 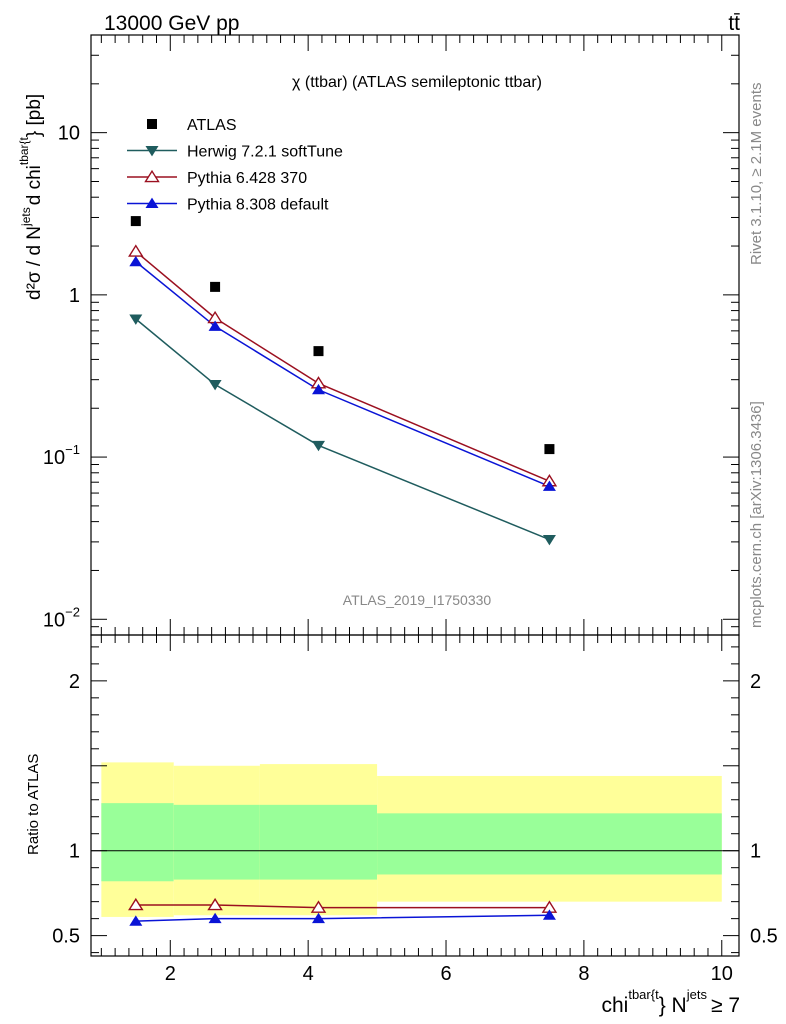 I want to click on main-line-pythia8, so click(x=342, y=374).